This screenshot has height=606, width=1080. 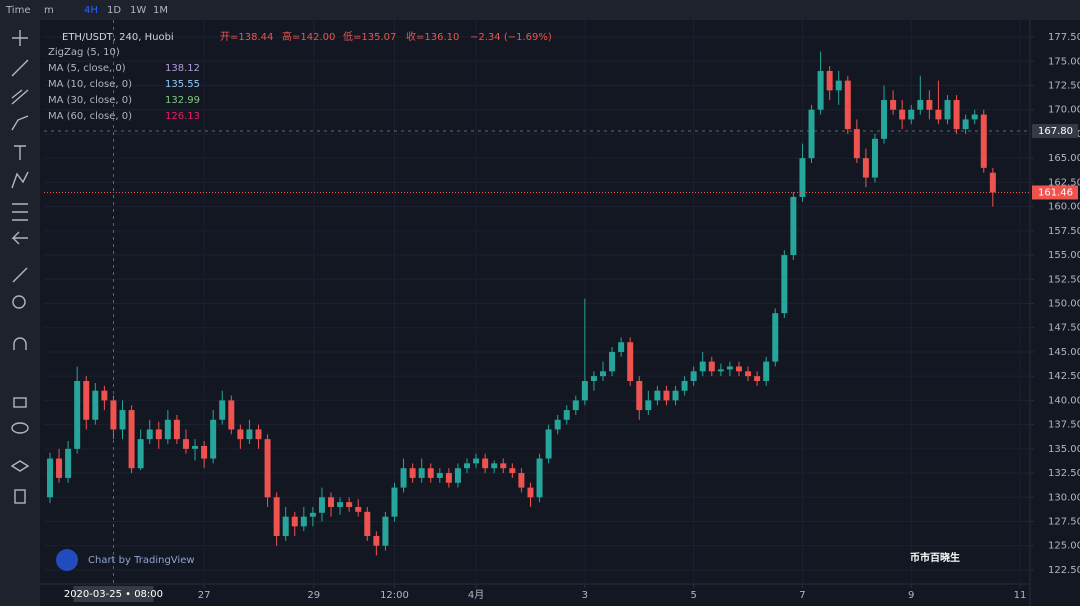 I want to click on toolbar-item: Time, so click(x=17, y=10).